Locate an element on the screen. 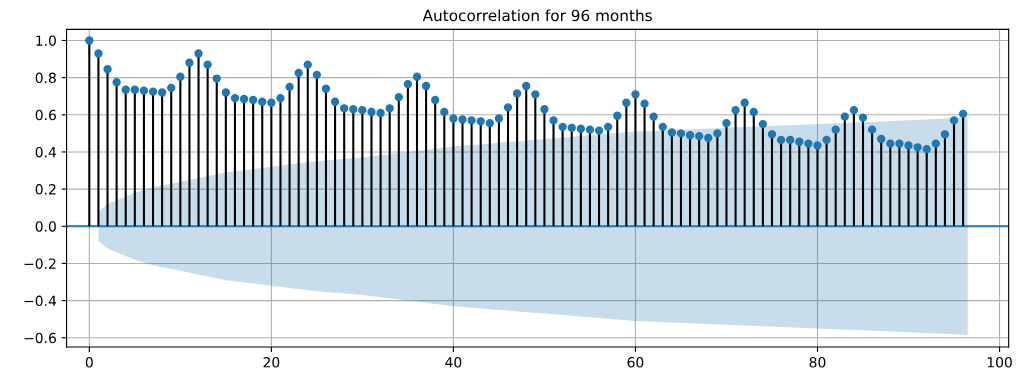 The width and height of the screenshot is (1024, 376). y-tick-label: 0.4 is located at coordinates (46, 152).